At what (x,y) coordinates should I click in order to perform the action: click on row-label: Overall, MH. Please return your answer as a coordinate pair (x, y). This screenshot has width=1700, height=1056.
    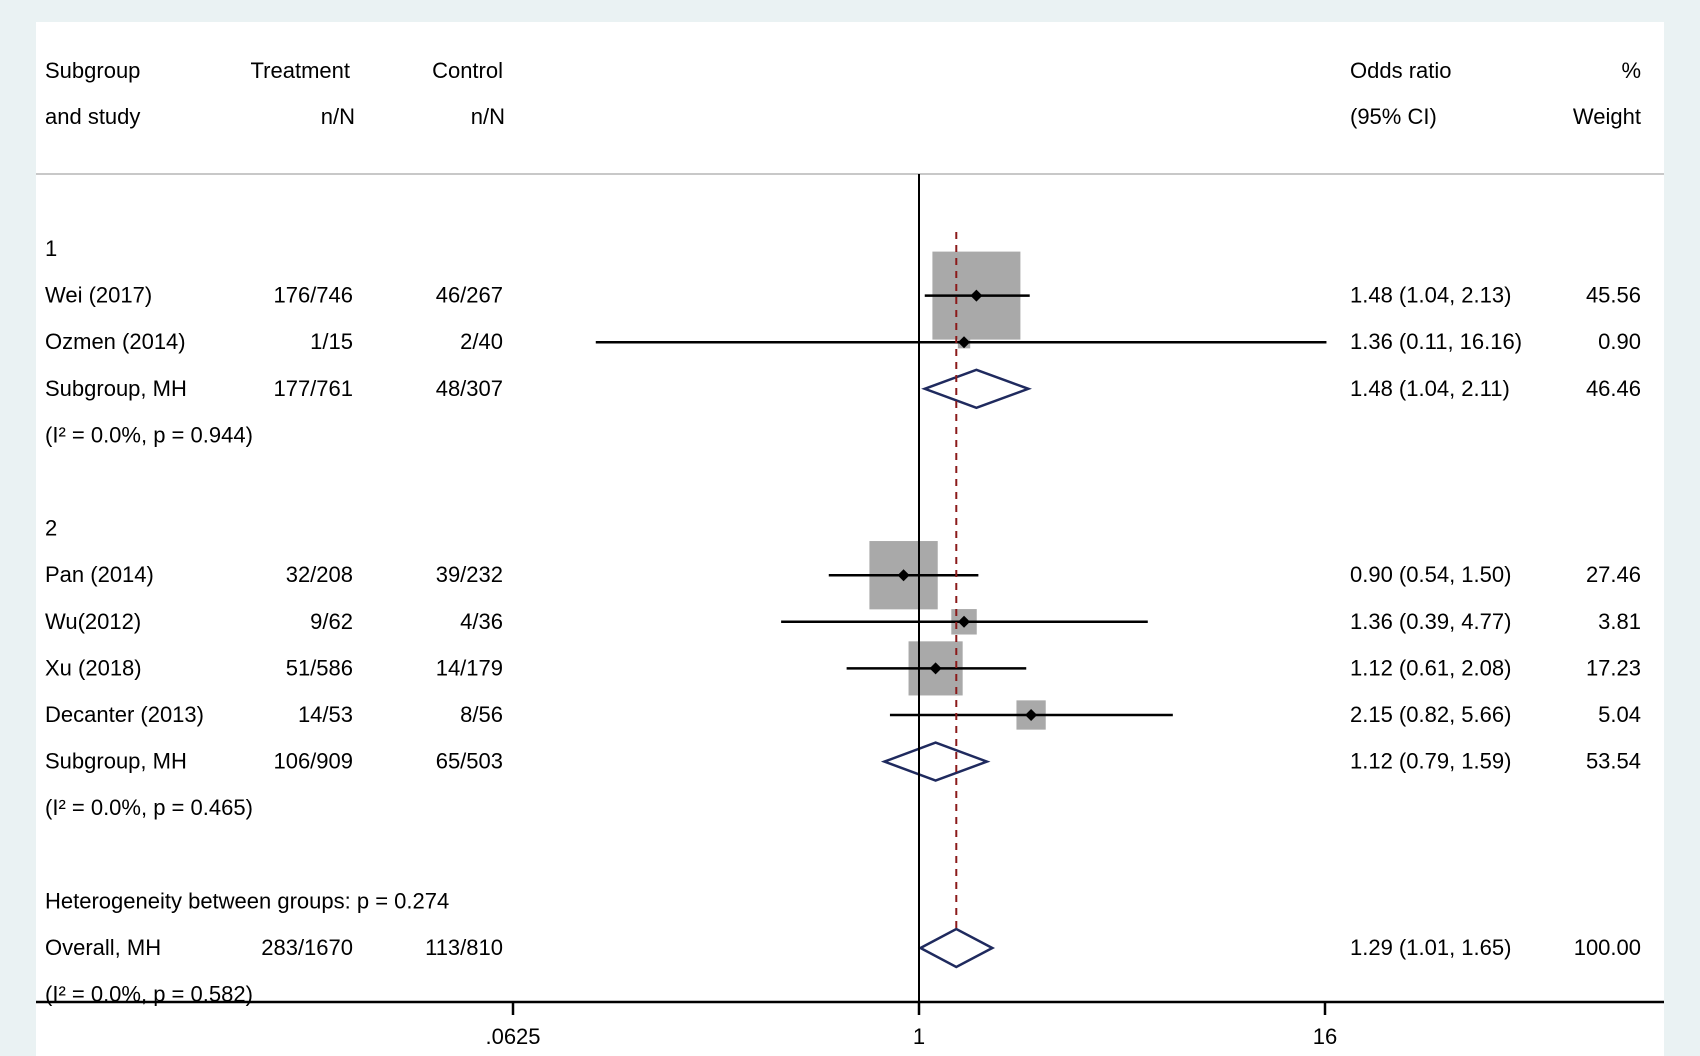
    Looking at the image, I should click on (103, 947).